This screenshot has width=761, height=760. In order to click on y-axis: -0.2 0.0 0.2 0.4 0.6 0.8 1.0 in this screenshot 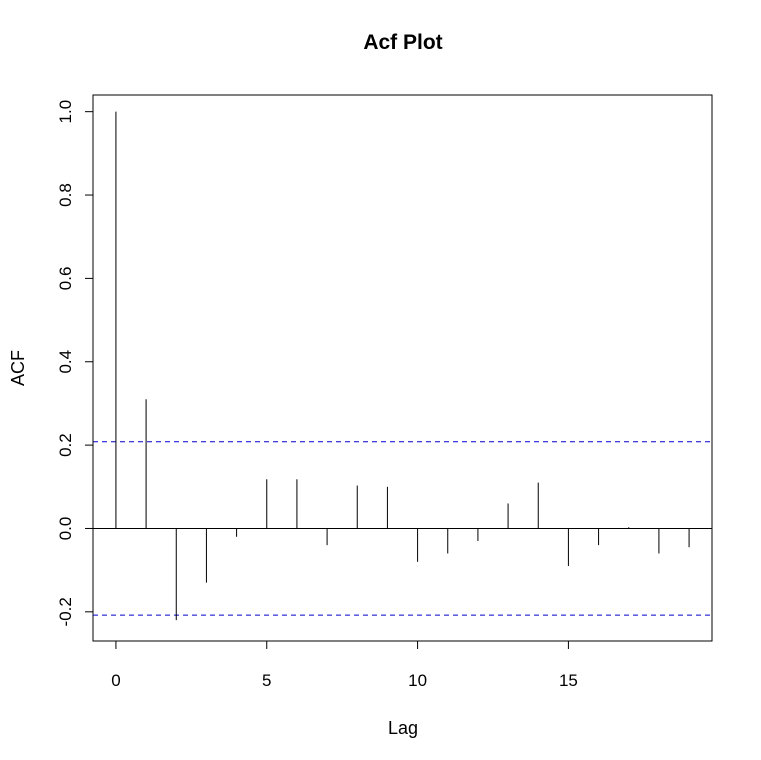, I will do `click(75, 363)`.